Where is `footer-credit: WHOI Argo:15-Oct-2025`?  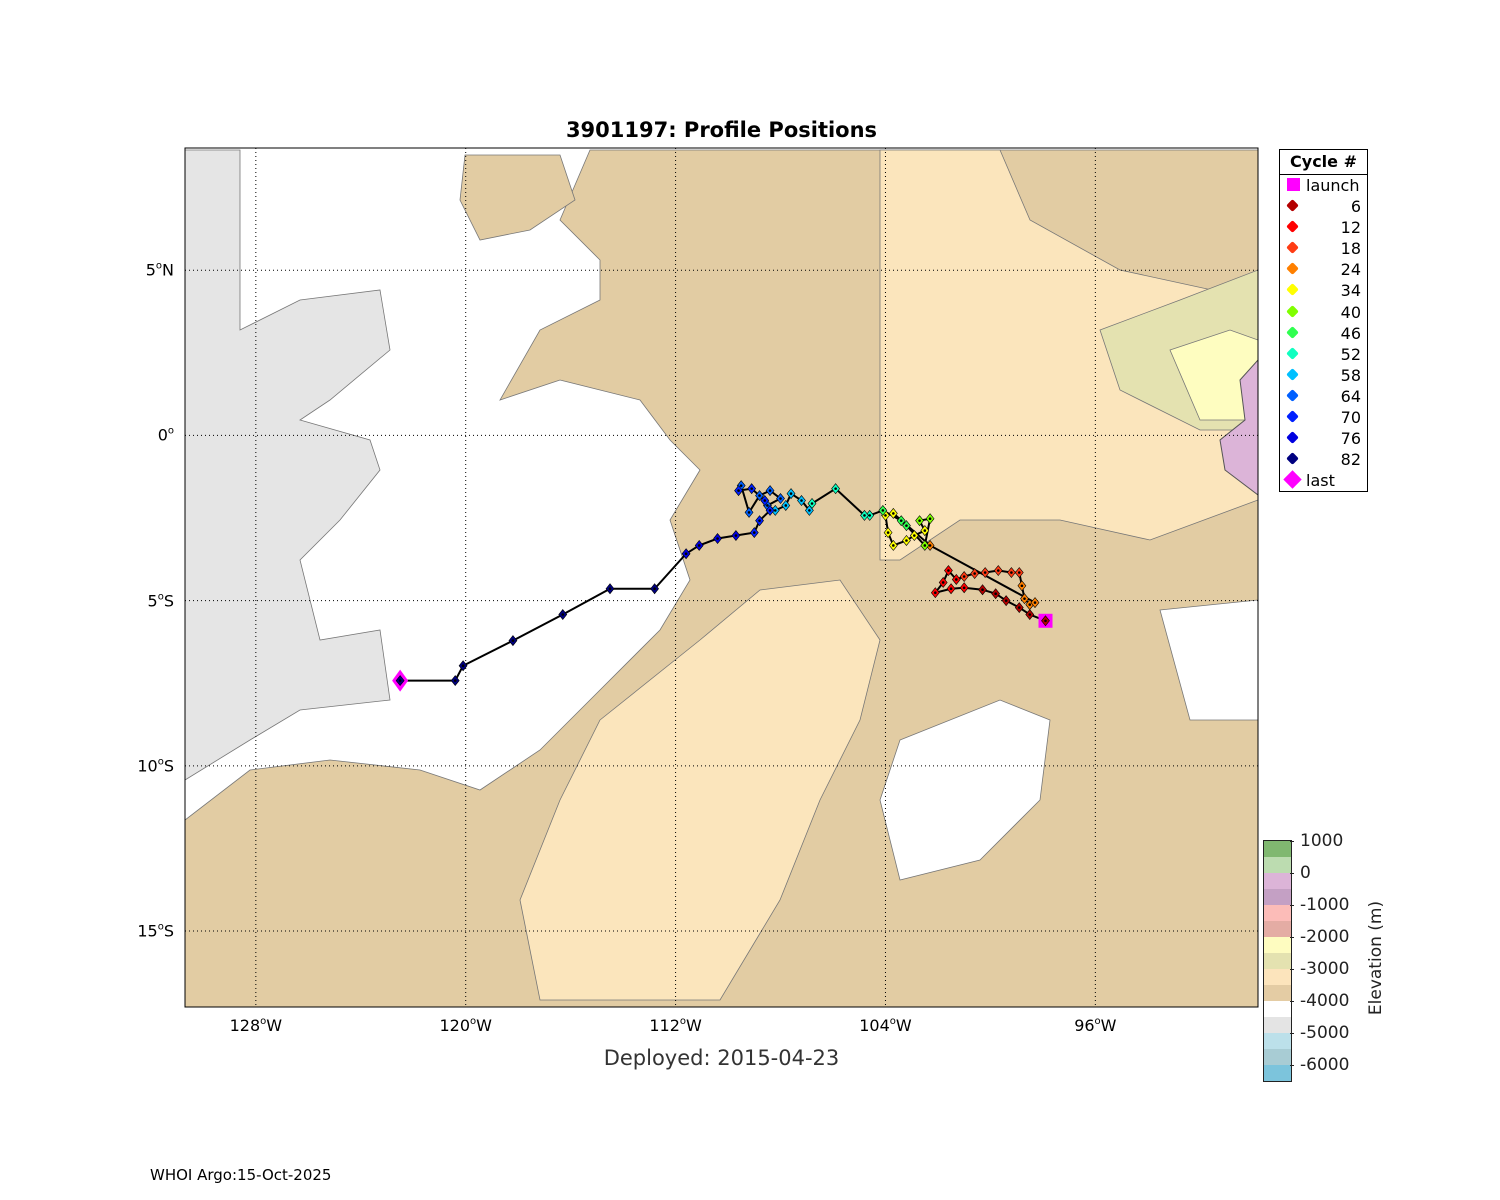
footer-credit: WHOI Argo:15-Oct-2025 is located at coordinates (241, 1175).